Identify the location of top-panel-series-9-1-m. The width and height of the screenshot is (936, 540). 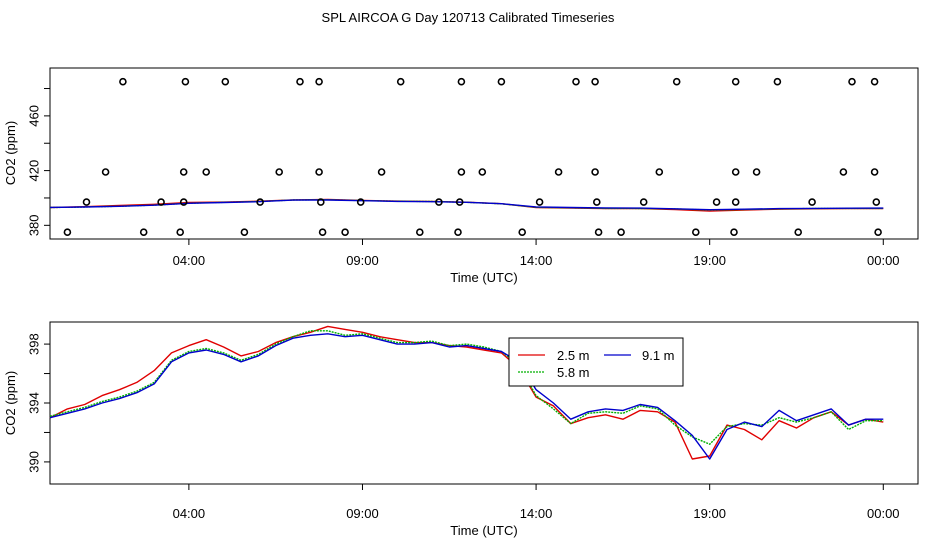
(466, 205).